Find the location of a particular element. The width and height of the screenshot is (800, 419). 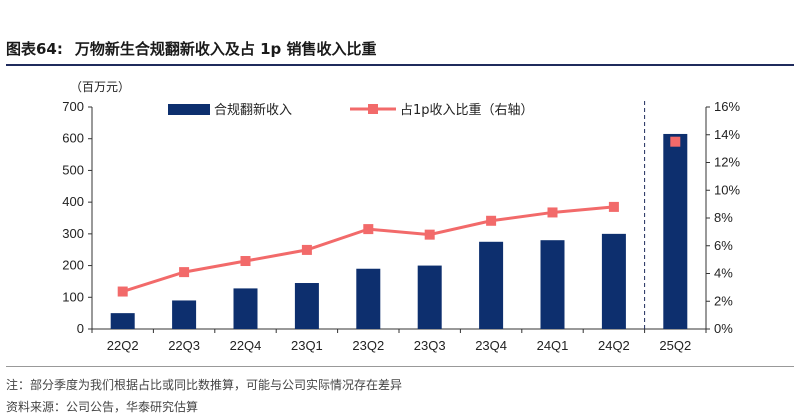

footer-rule is located at coordinates (400, 366).